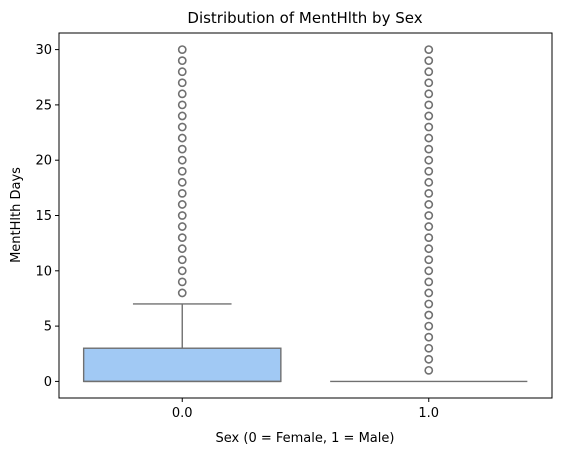 The image size is (562, 455). Describe the element at coordinates (16, 215) in the screenshot. I see `y-axis-label: MentHlth Days` at that location.